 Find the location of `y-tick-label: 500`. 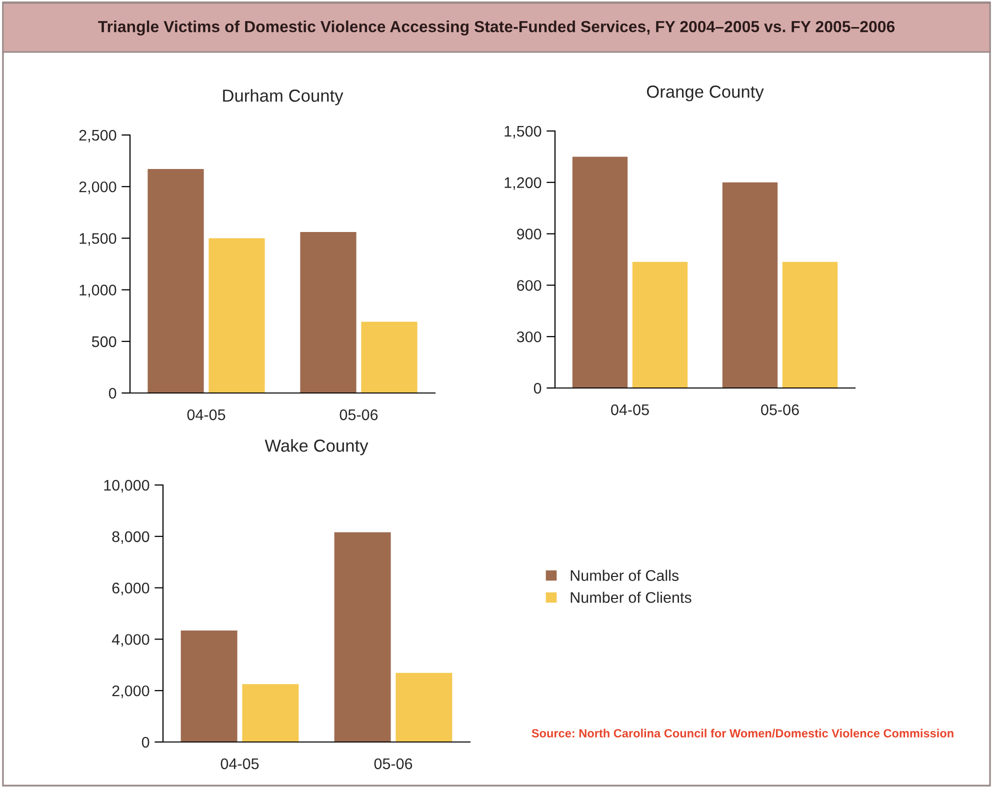

y-tick-label: 500 is located at coordinates (104, 342).